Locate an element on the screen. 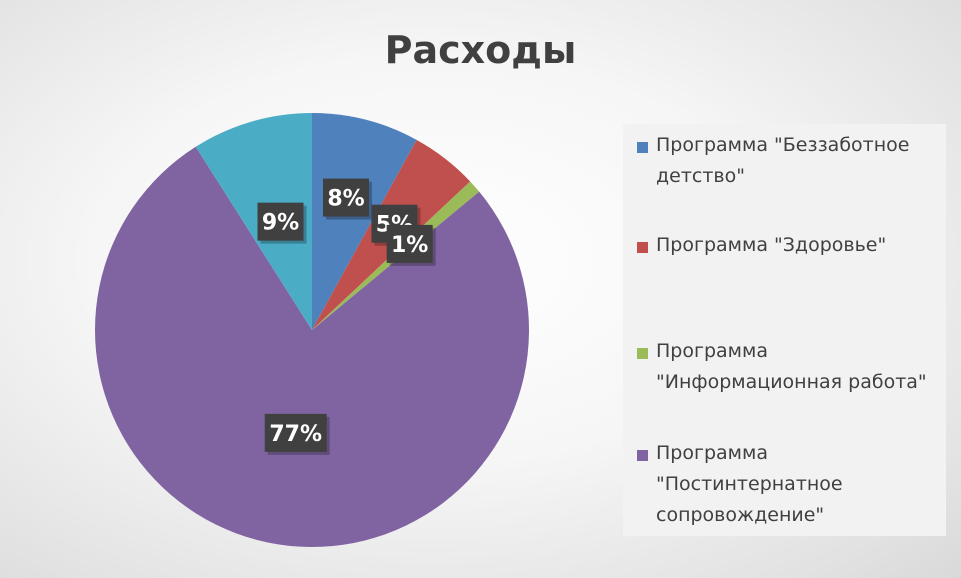 The image size is (961, 578). data-label: 9% is located at coordinates (282, 223).